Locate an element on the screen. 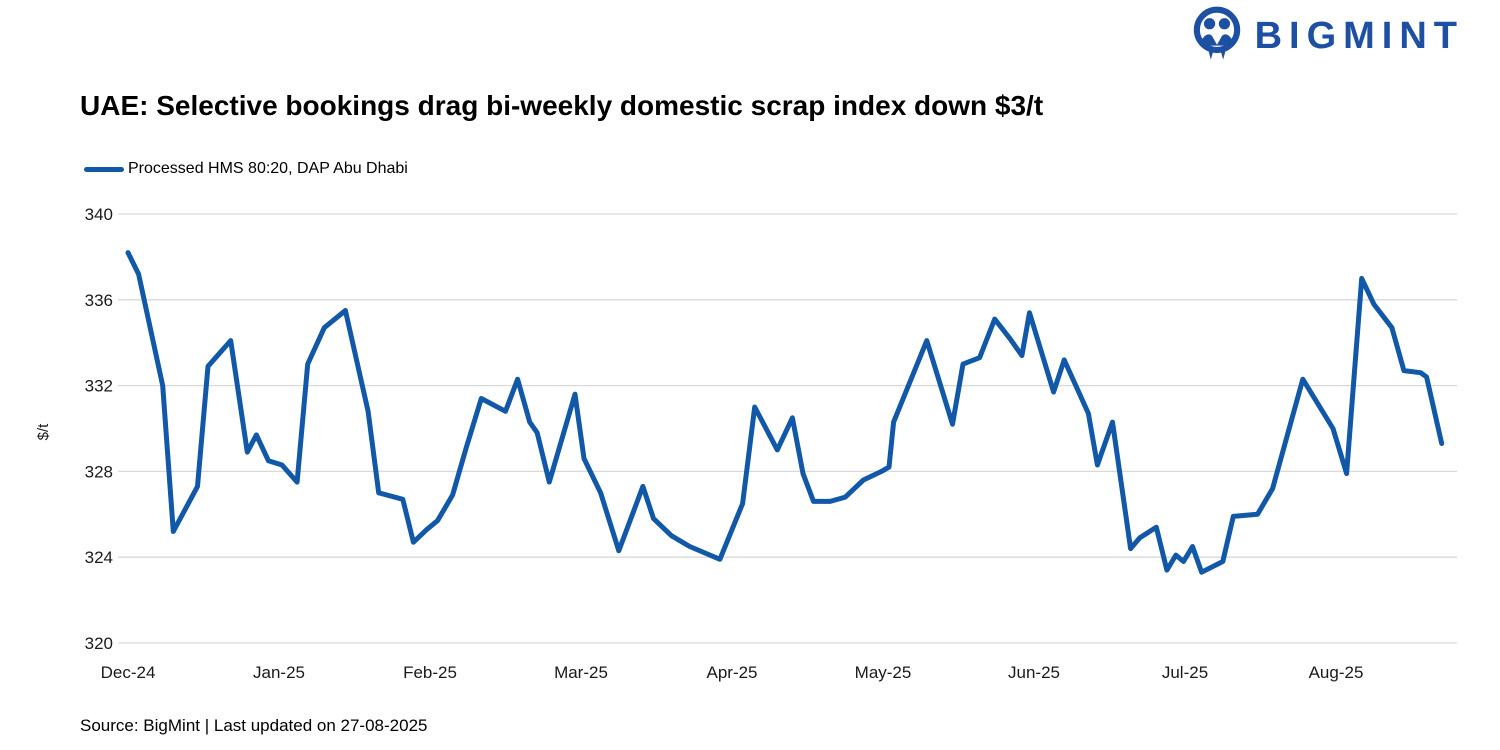 Image resolution: width=1500 pixels, height=750 pixels. y-axis-label: $/t is located at coordinates (43, 432).